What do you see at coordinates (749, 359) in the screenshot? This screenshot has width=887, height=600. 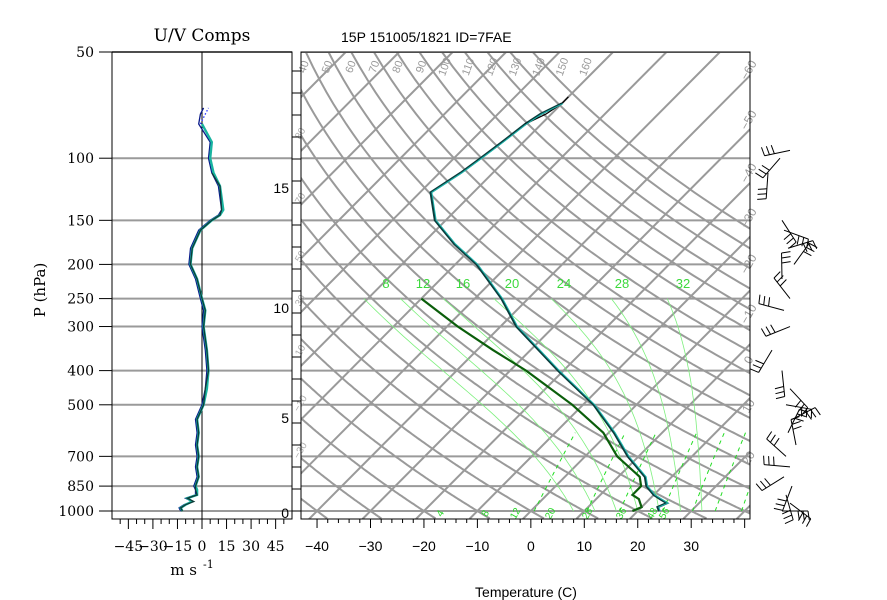 I see `isotherm-right-label: 0` at bounding box center [749, 359].